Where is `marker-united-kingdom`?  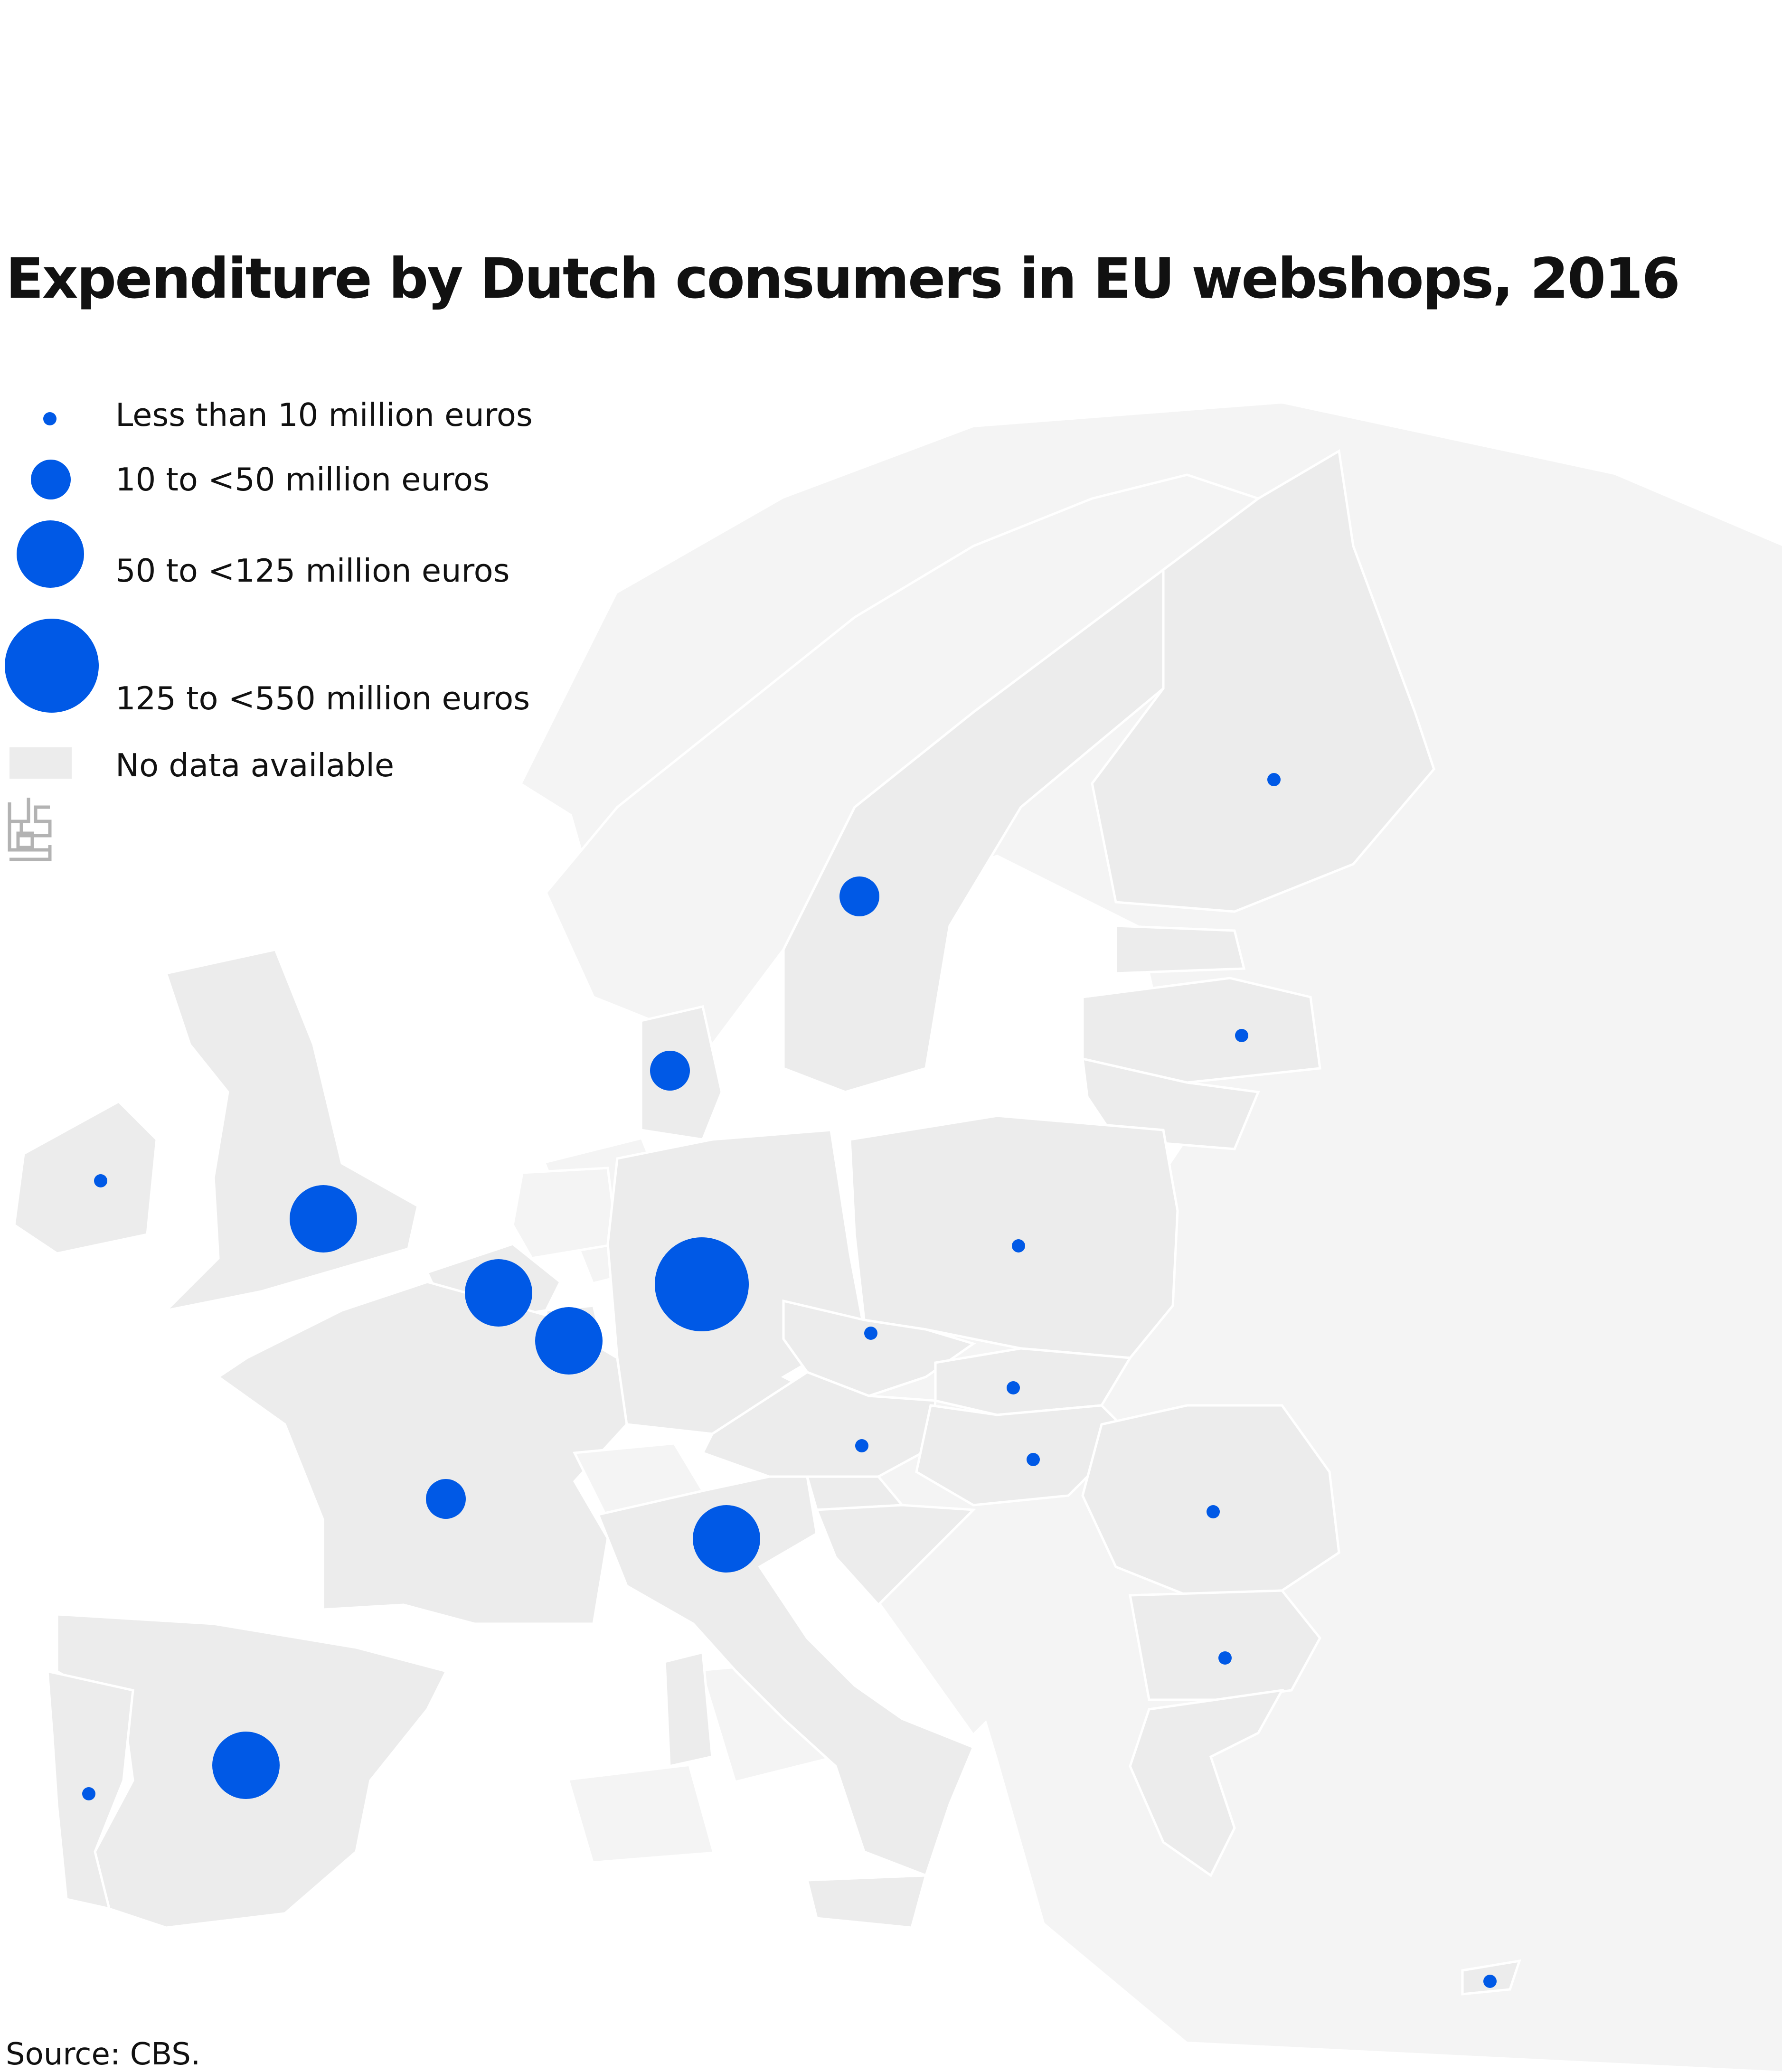 marker-united-kingdom is located at coordinates (323, 1219).